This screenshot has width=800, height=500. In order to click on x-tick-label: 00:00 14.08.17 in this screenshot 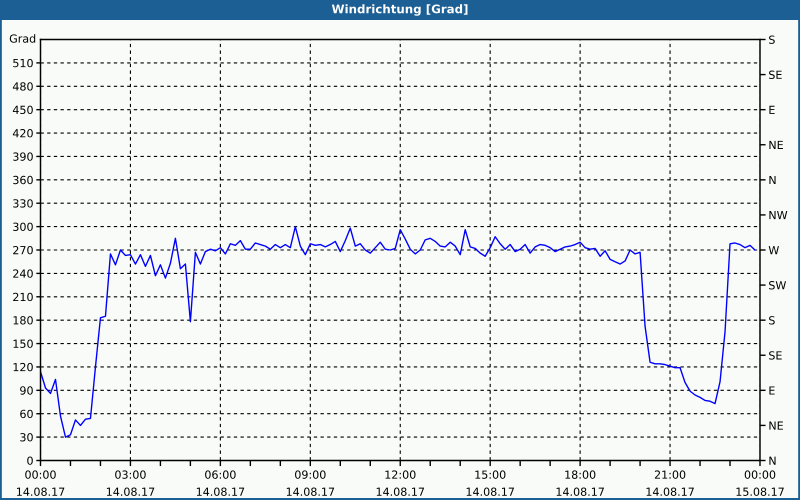, I will do `click(40, 483)`.